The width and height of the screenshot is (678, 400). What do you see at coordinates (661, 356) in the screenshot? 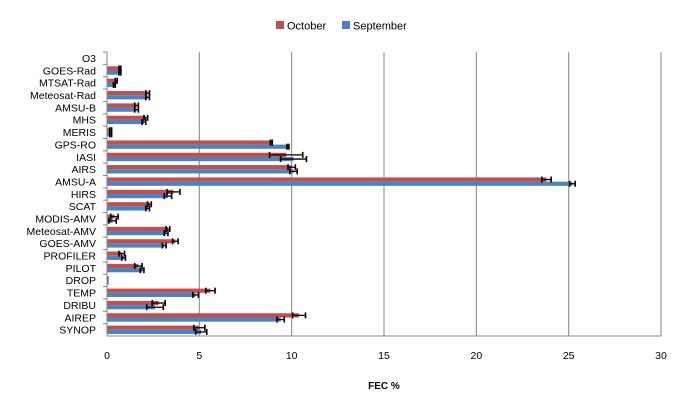
I see `x-tick-label: 30` at bounding box center [661, 356].